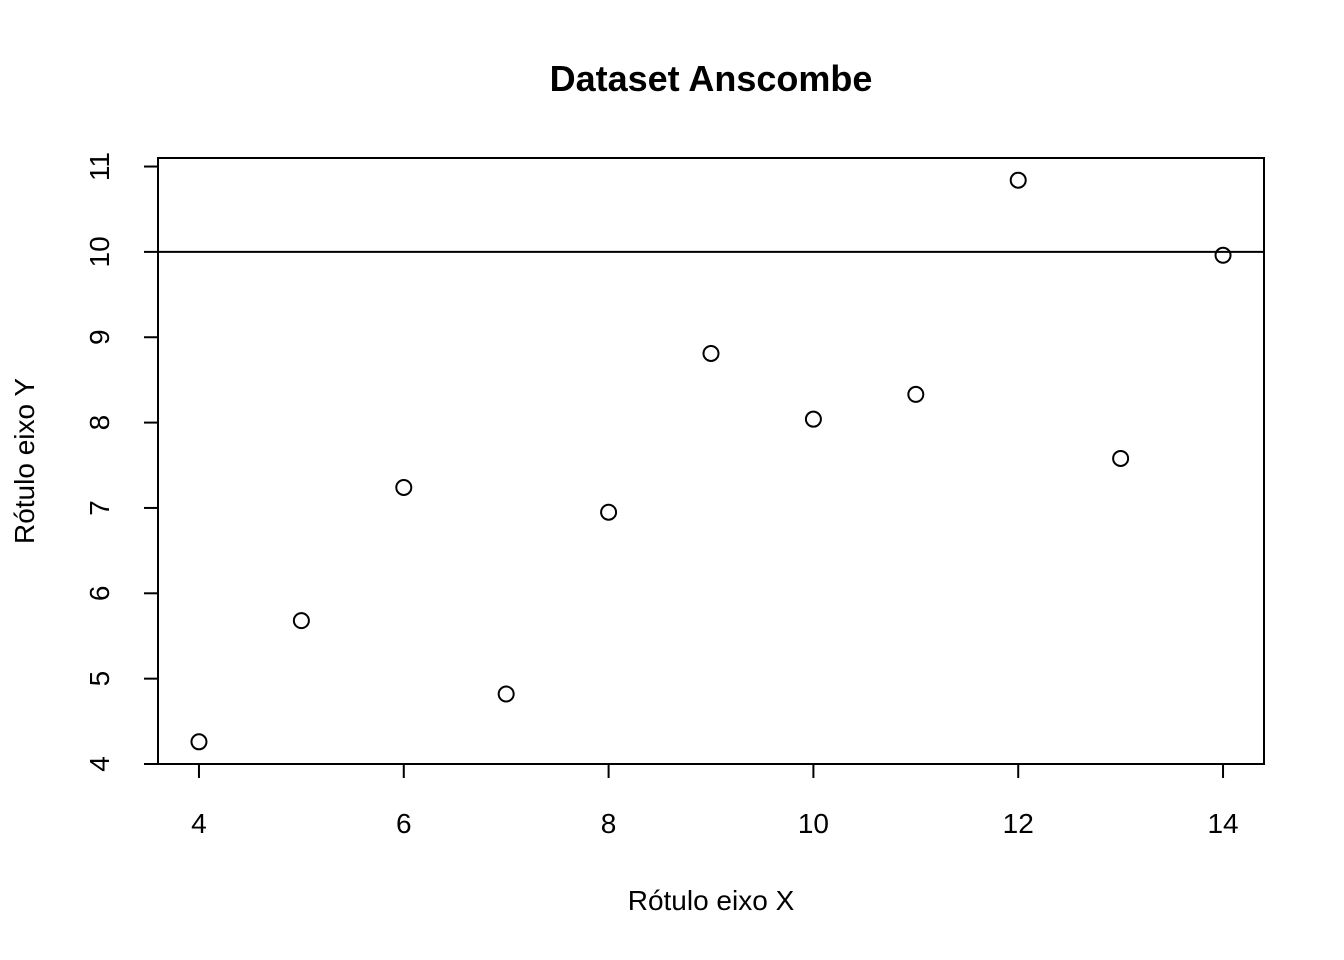 The width and height of the screenshot is (1344, 960). I want to click on y-tick-label: 6, so click(99, 594).